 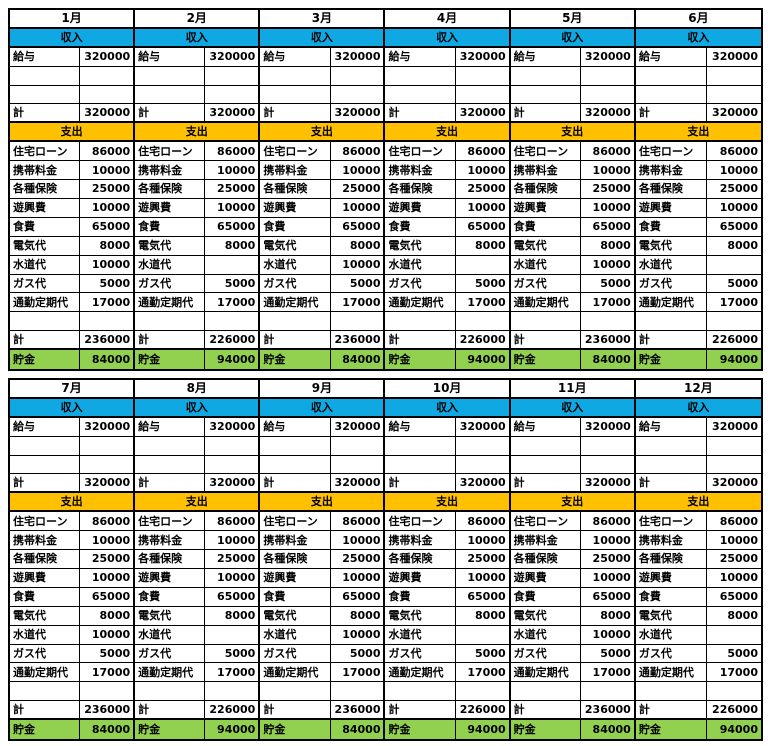 What do you see at coordinates (572, 19) in the screenshot?
I see `month-header: 5月` at bounding box center [572, 19].